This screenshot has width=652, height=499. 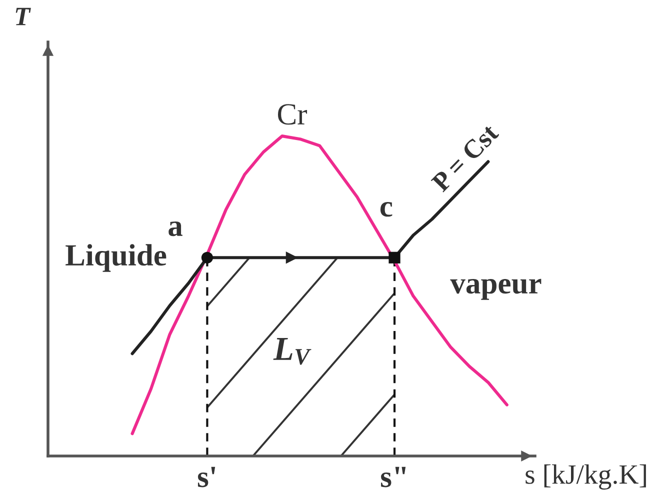 What do you see at coordinates (207, 477) in the screenshot?
I see `x-tick-label: s'` at bounding box center [207, 477].